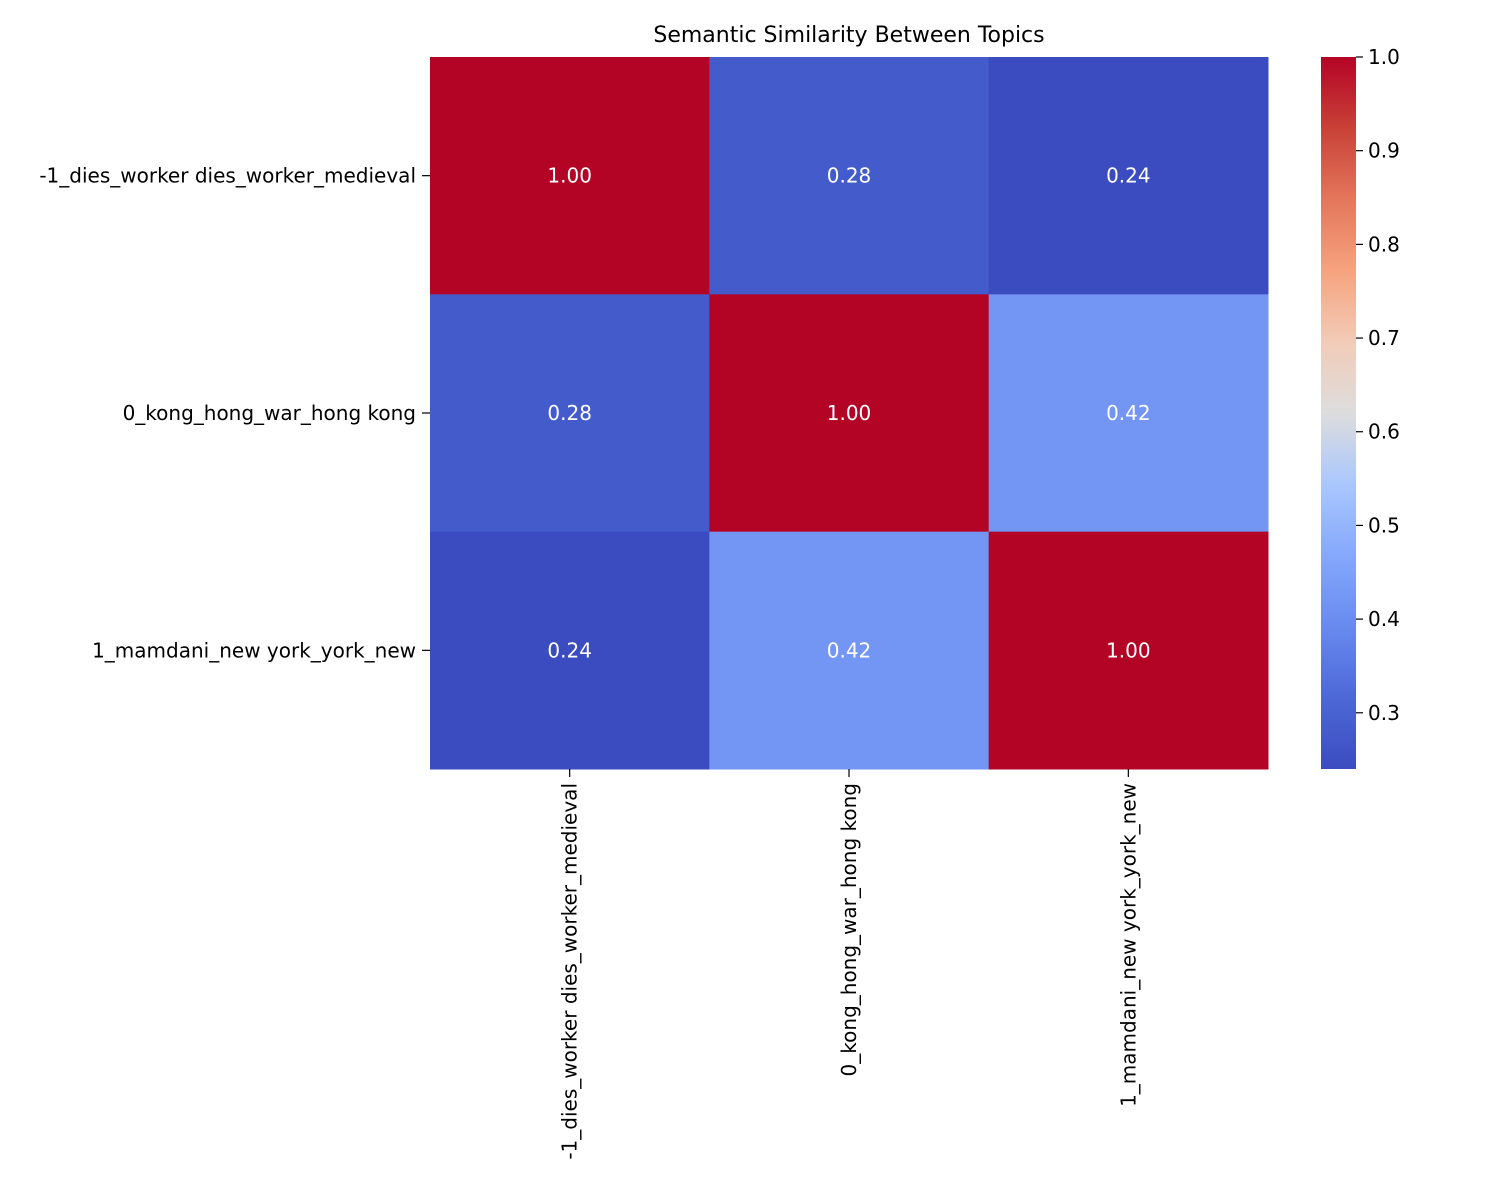 The width and height of the screenshot is (1500, 1200). What do you see at coordinates (849, 929) in the screenshot?
I see `x-tick-label: 0_kong_hong_war_hong kong` at bounding box center [849, 929].